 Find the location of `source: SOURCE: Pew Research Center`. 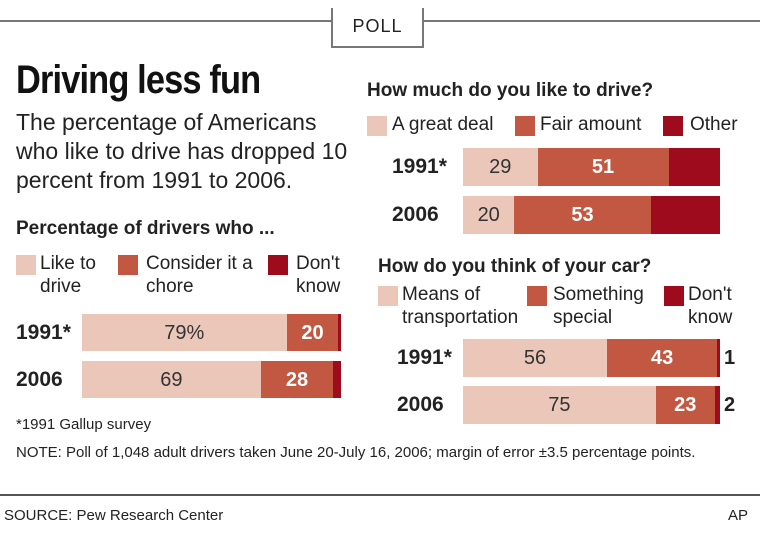

source: SOURCE: Pew Research Center is located at coordinates (114, 515).